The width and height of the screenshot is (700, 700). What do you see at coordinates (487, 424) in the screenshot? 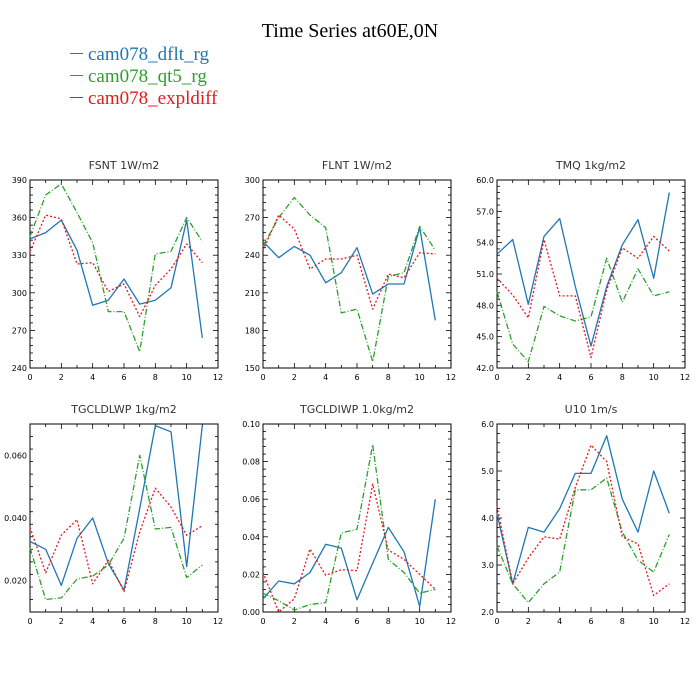
I see `y-tick-label: 6.0` at bounding box center [487, 424].